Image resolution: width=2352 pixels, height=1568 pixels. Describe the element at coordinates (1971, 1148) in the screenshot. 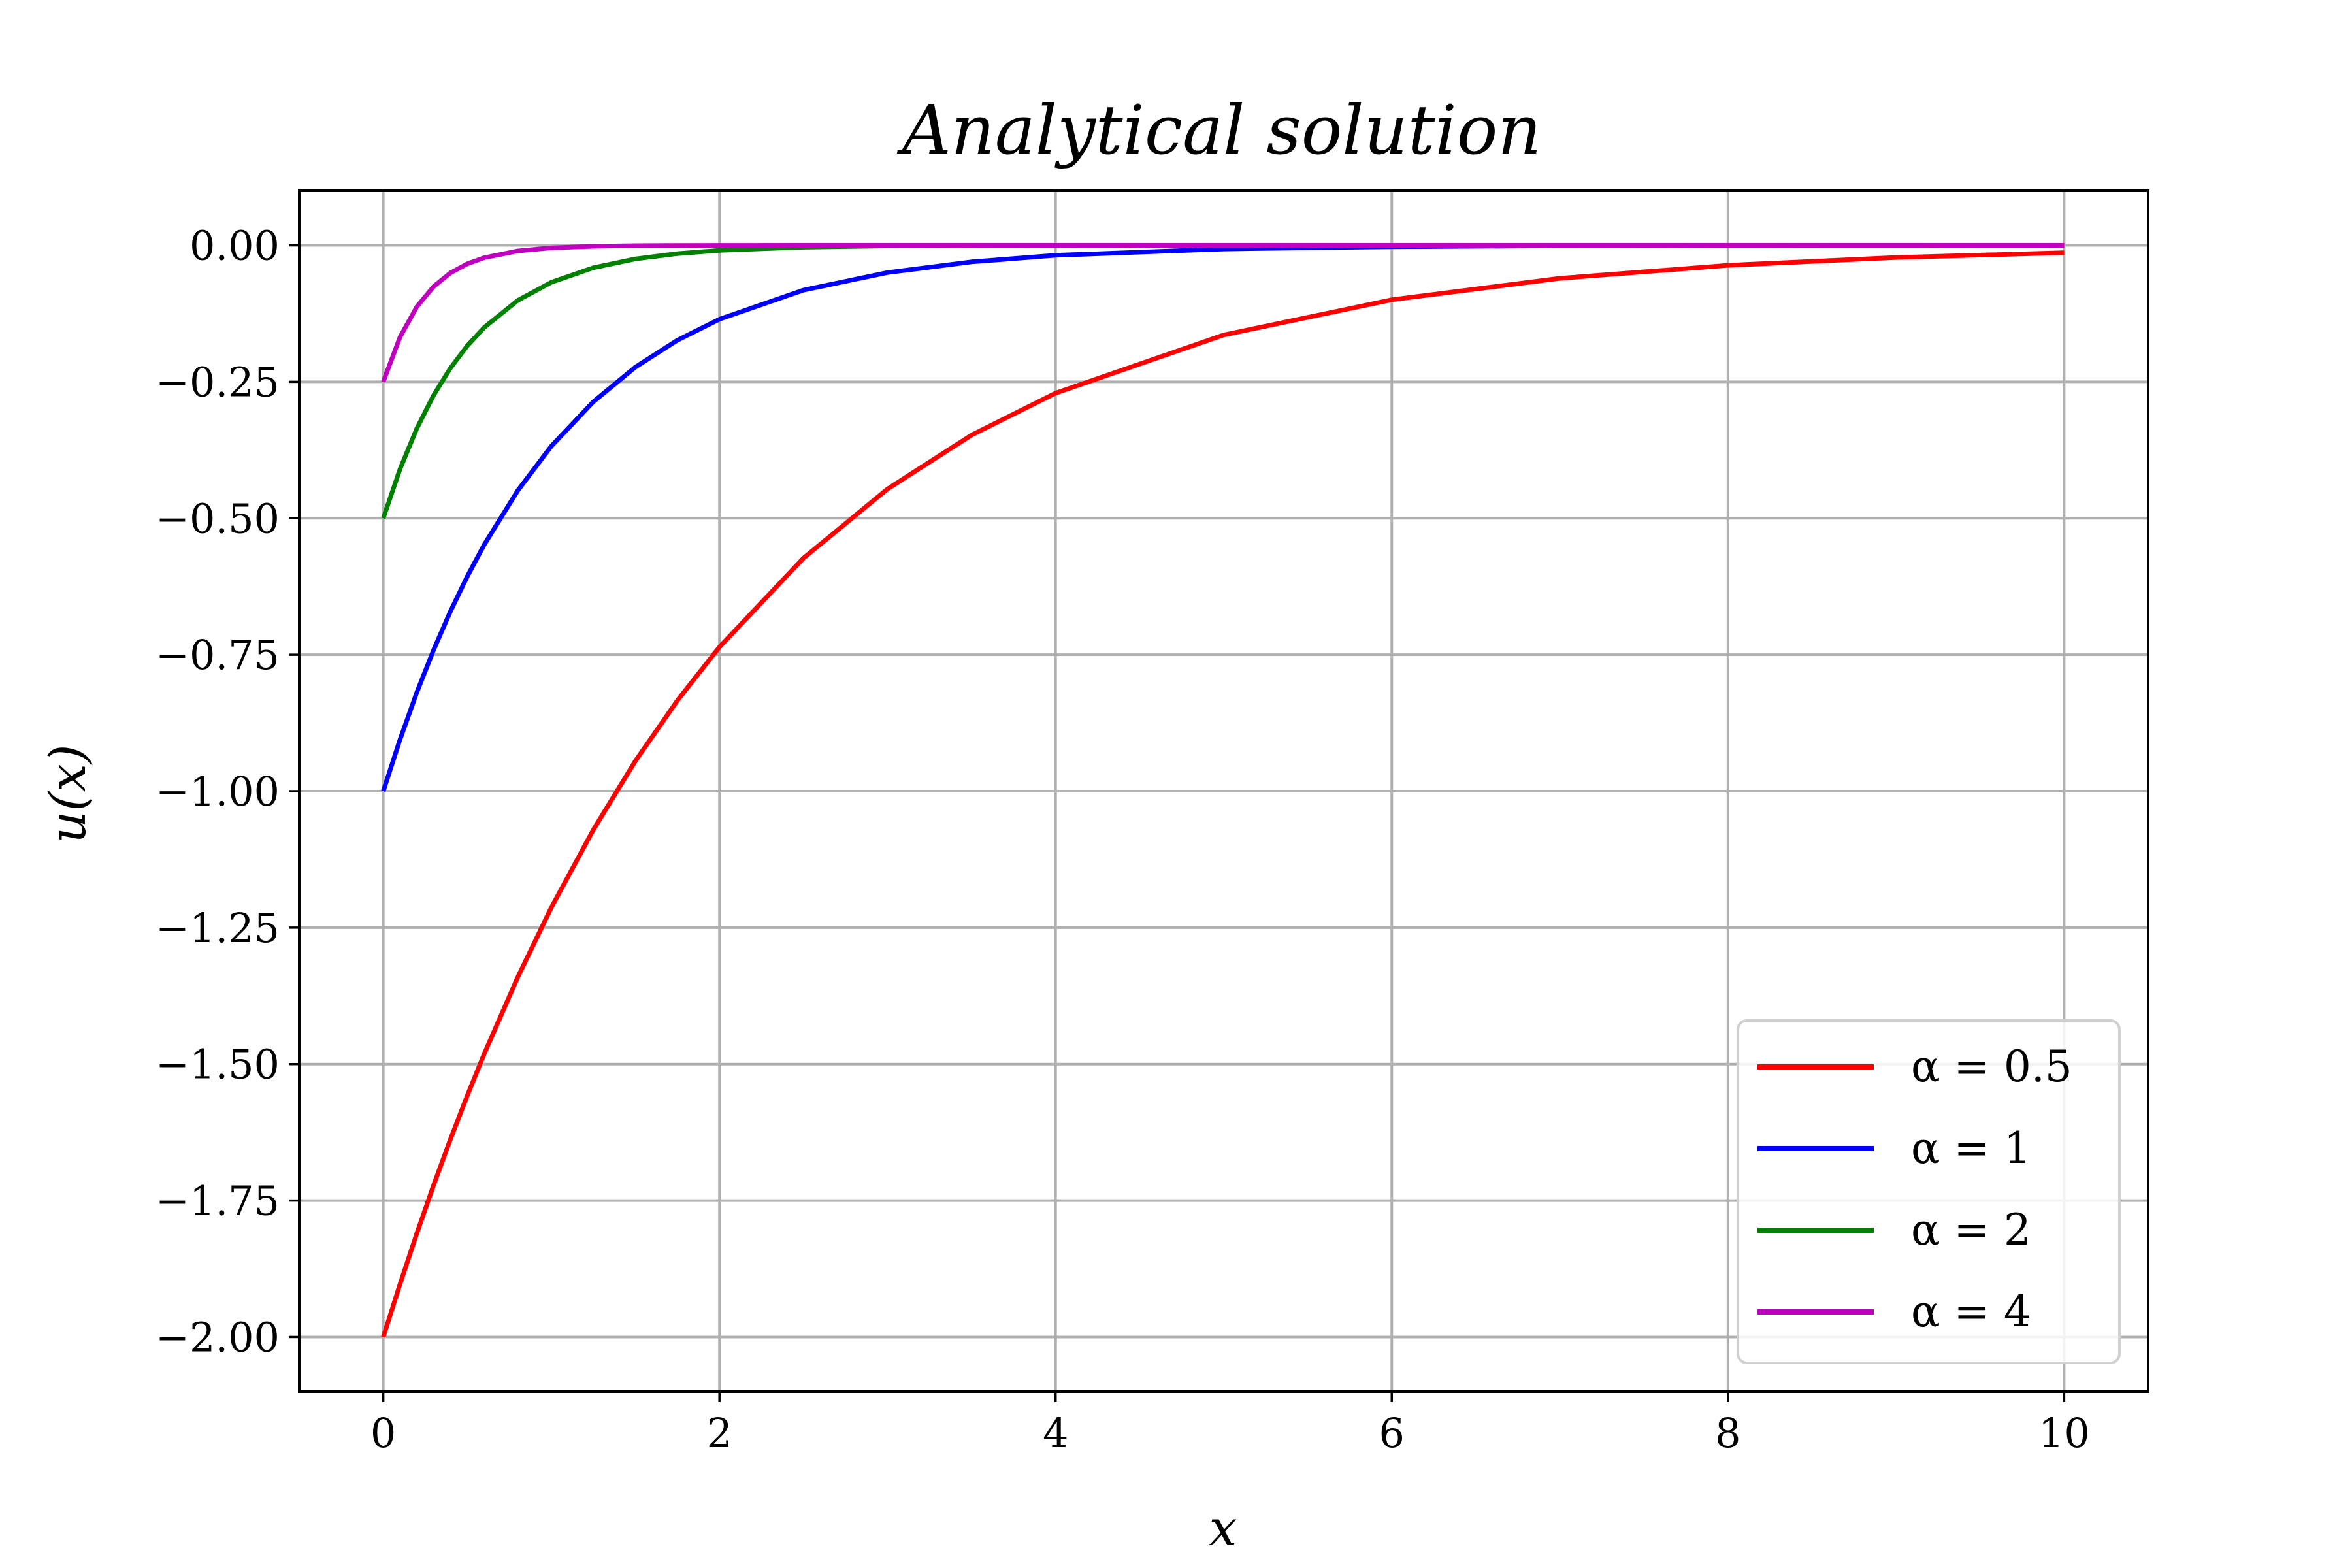

I see `legend-label-2: α = 1` at that location.